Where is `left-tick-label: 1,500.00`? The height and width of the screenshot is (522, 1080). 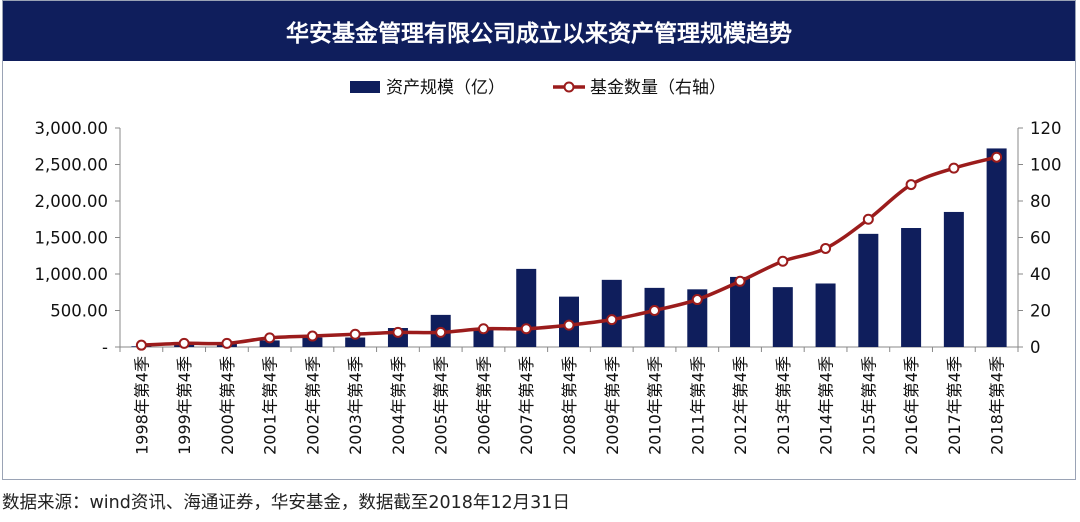 left-tick-label: 1,500.00 is located at coordinates (71, 238).